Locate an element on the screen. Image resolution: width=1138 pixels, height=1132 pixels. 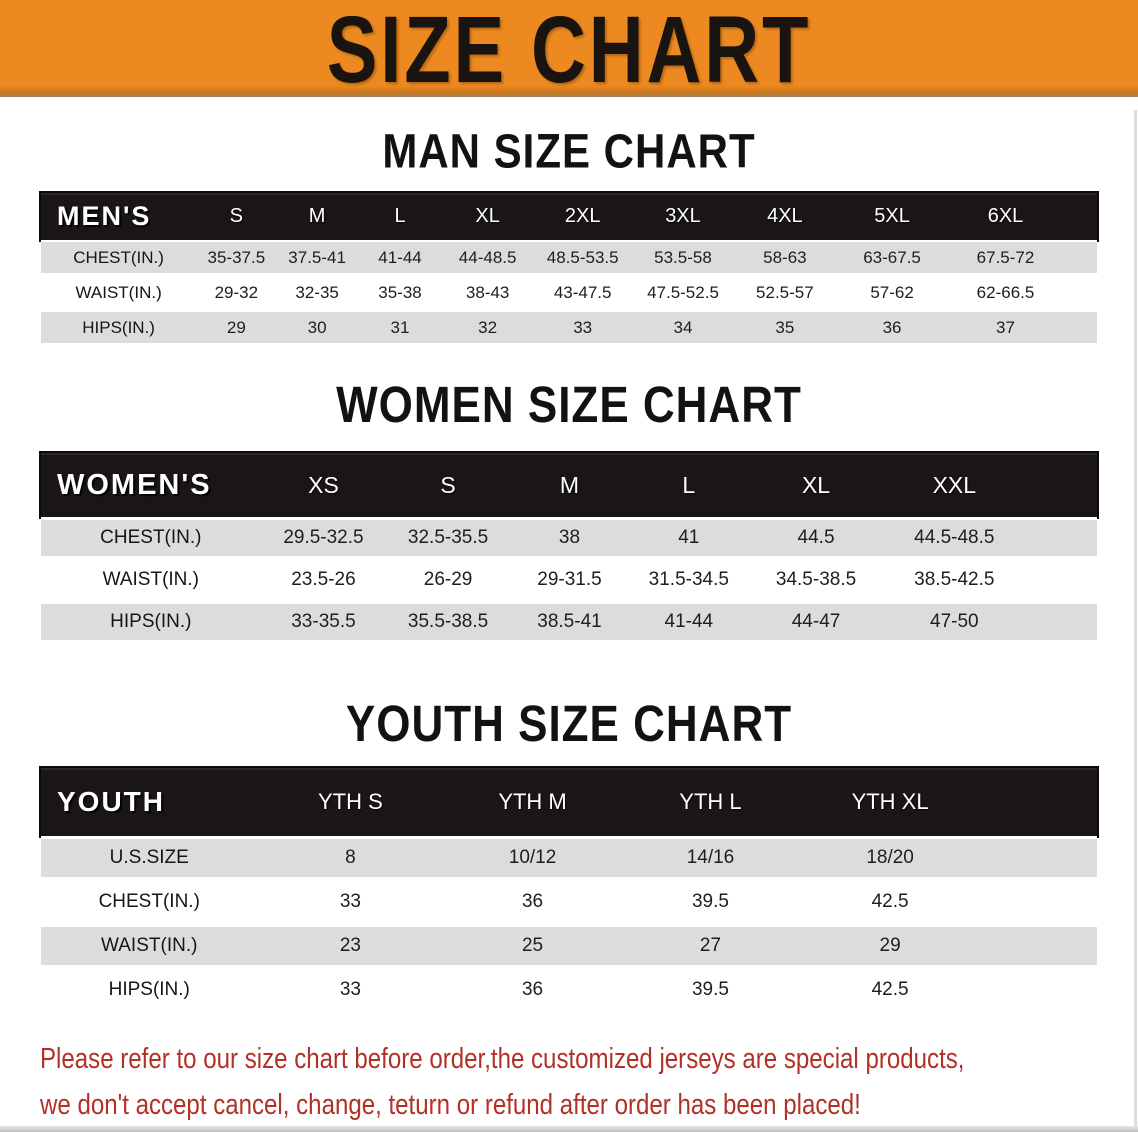
value-cell: 29.5-32.5 is located at coordinates (323, 537).